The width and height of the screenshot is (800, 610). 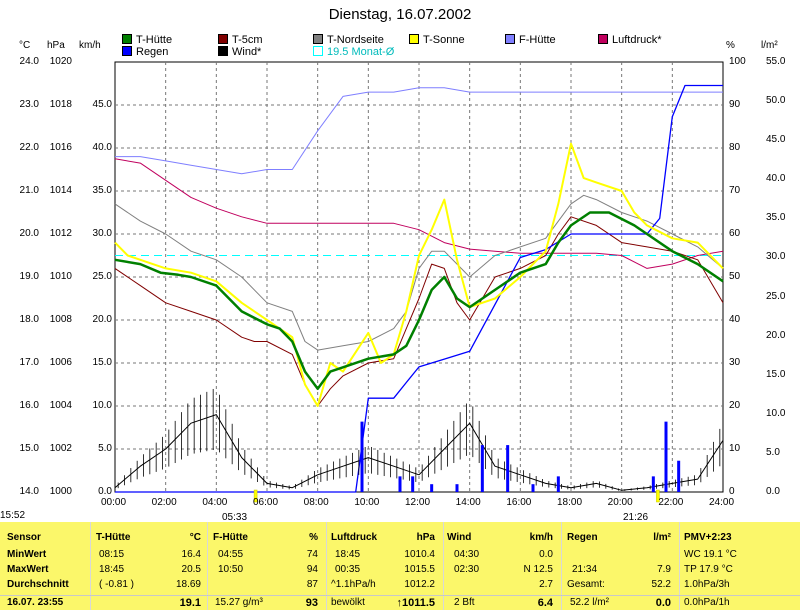 I want to click on x-tick: 12:00, so click(x=418, y=502).